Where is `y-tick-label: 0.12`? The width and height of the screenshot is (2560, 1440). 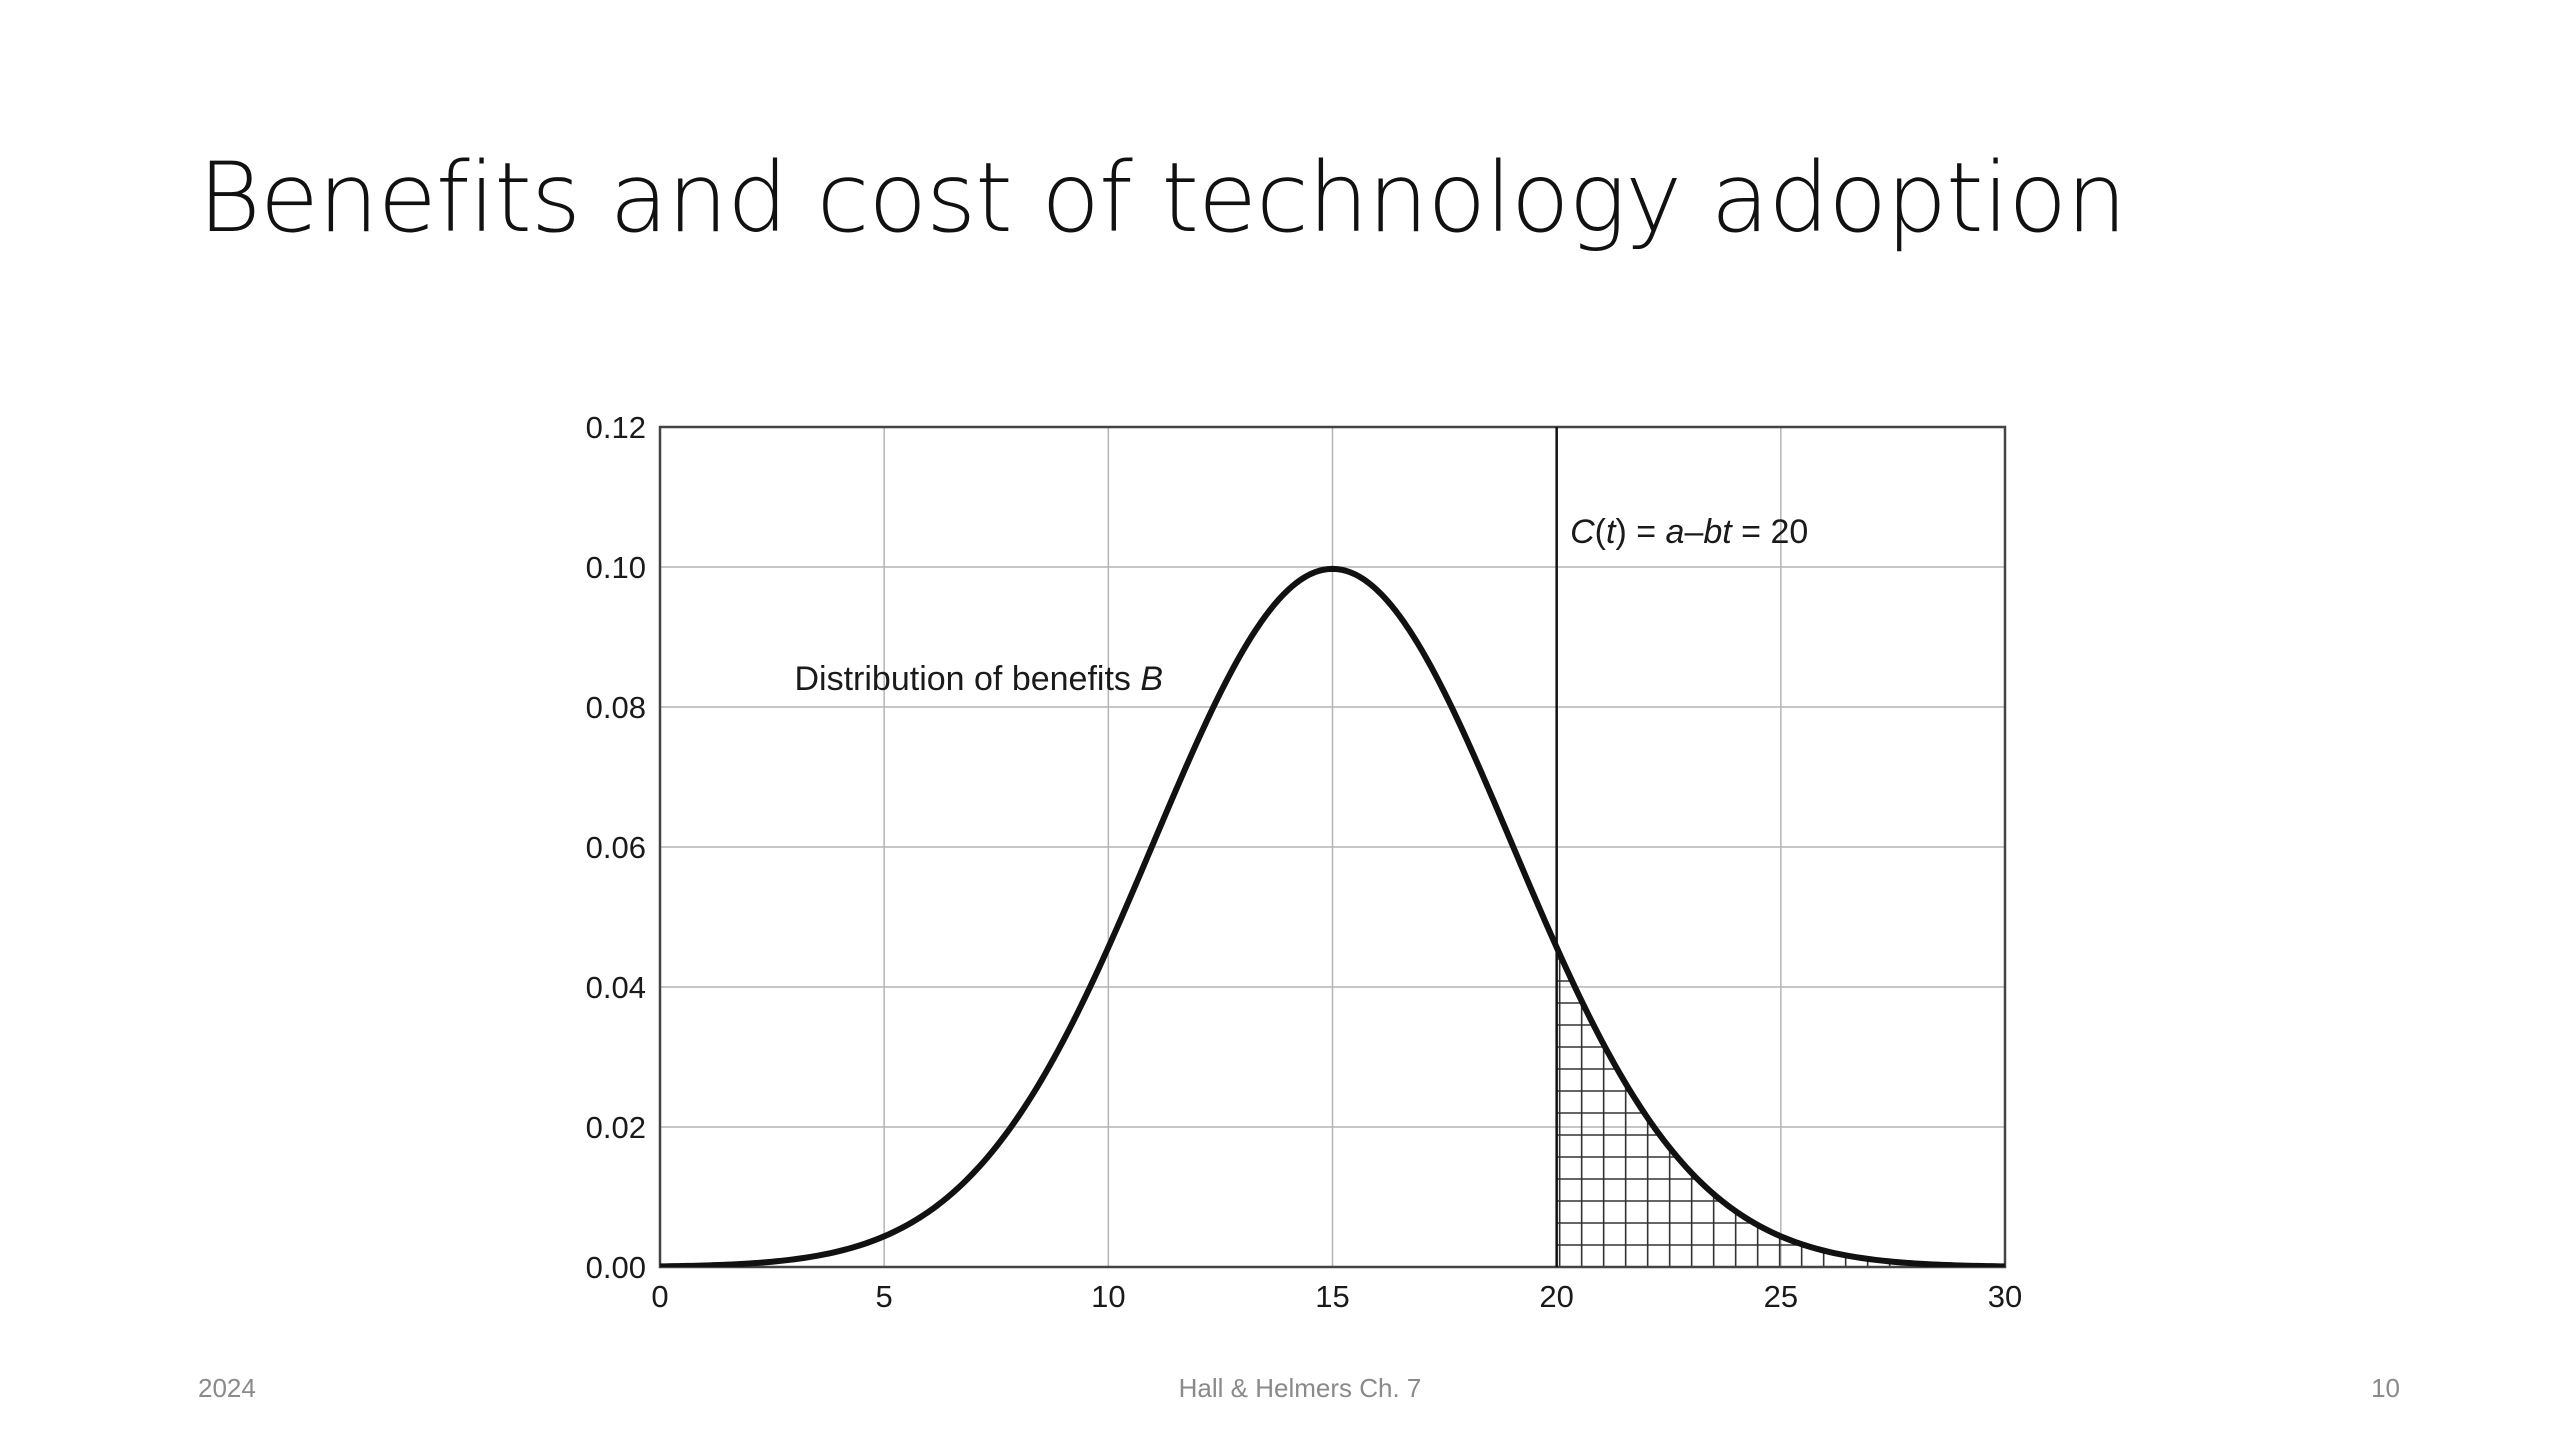
y-tick-label: 0.12 is located at coordinates (616, 427).